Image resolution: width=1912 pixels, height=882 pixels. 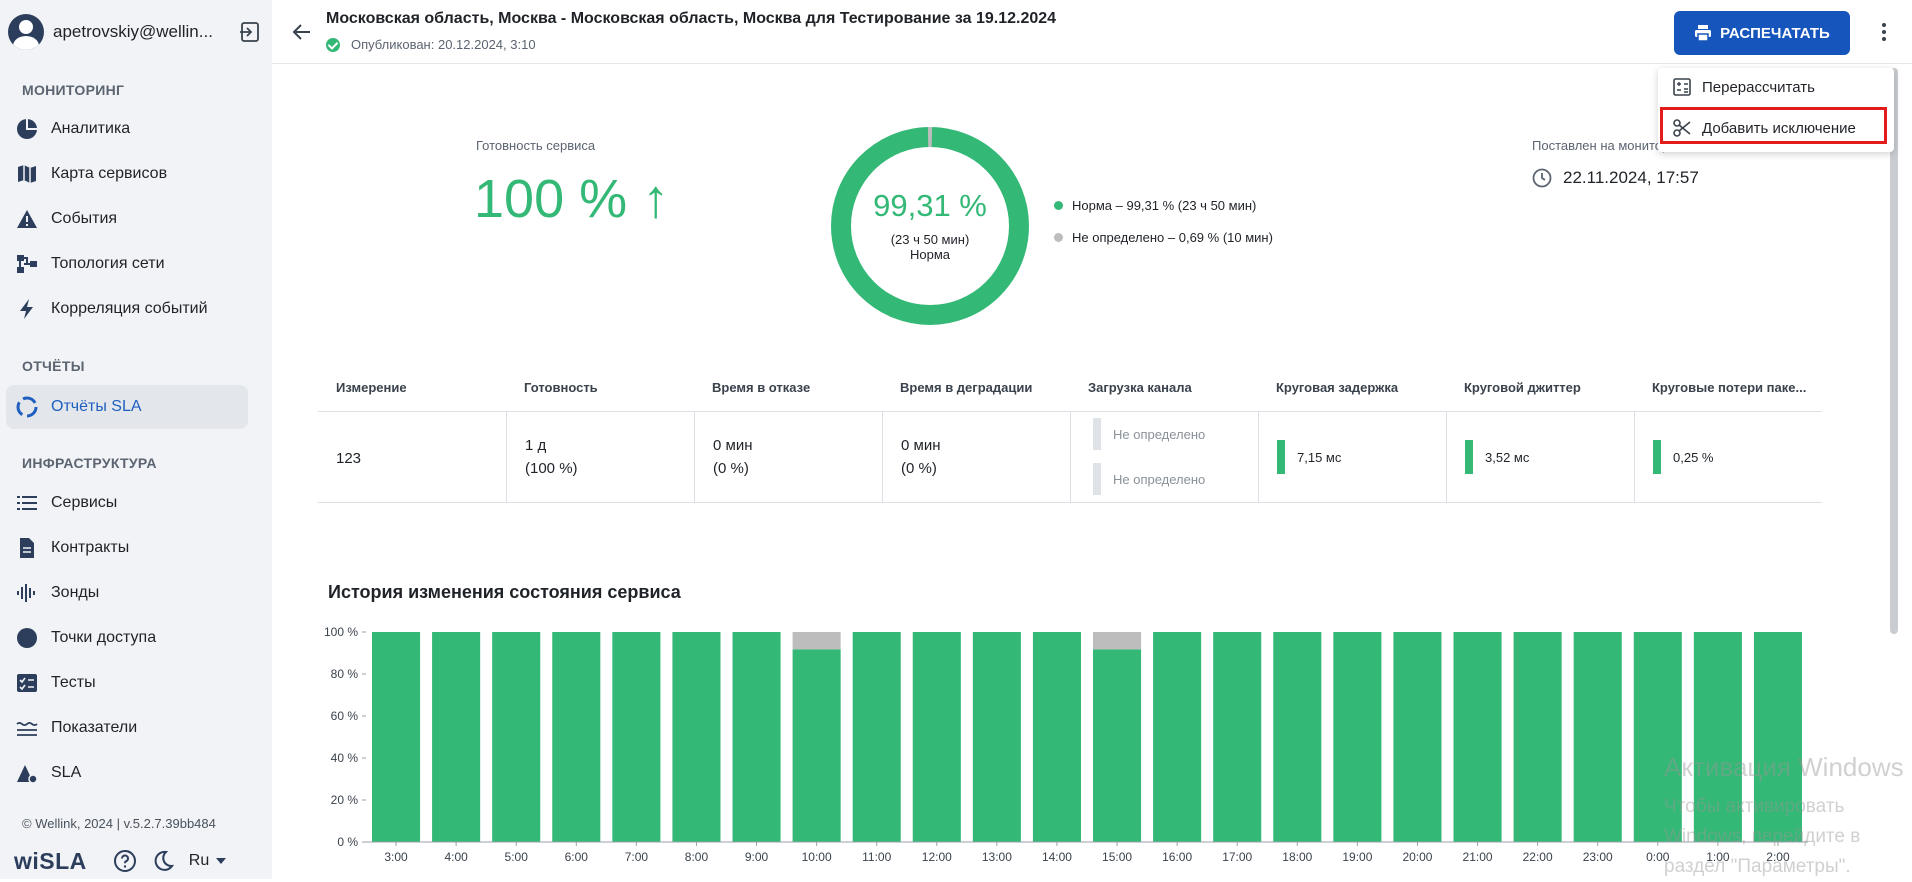 What do you see at coordinates (757, 857) in the screenshot?
I see `x-tick-label: 9:00` at bounding box center [757, 857].